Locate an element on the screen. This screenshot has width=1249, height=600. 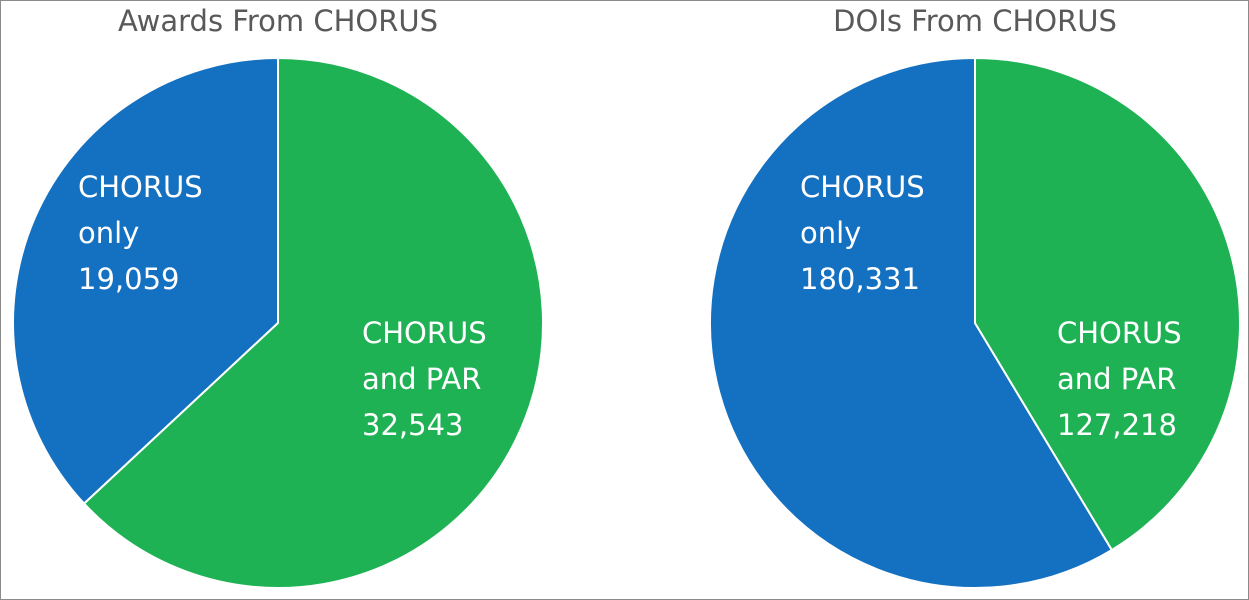
value-label: 180,331 is located at coordinates (860, 279).